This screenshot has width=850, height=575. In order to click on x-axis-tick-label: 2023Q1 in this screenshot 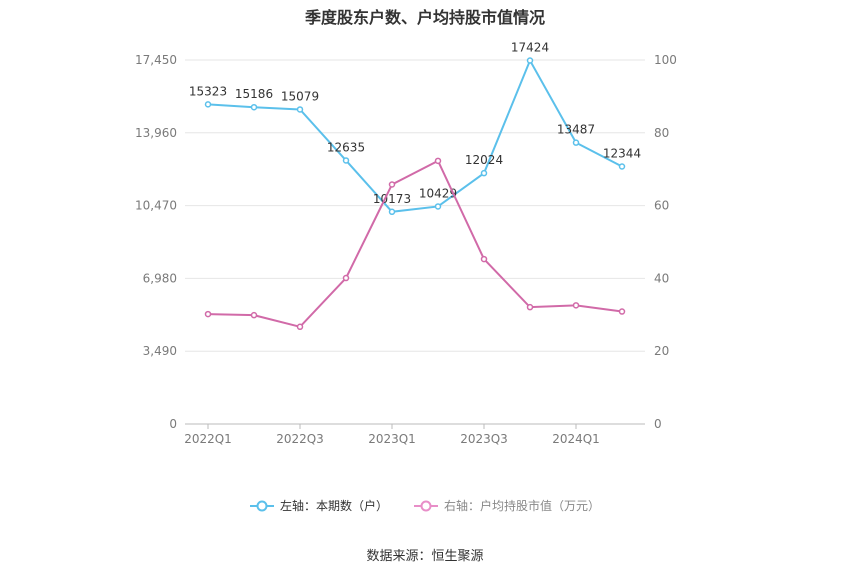, I will do `click(392, 439)`.